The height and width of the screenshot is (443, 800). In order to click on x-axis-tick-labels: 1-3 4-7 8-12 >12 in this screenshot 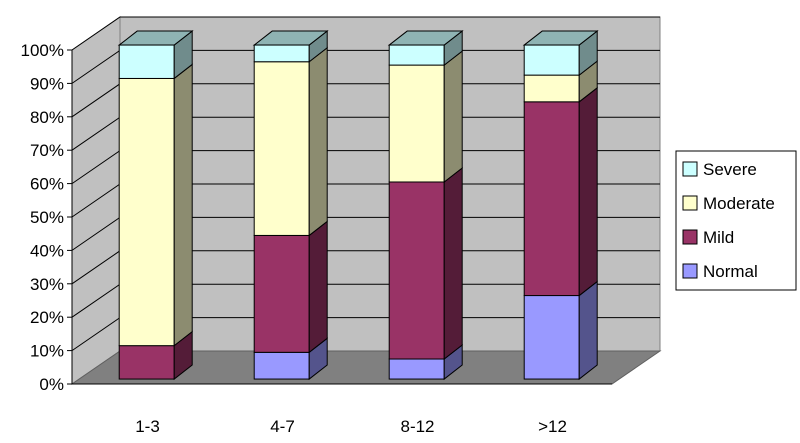, I will do `click(351, 426)`.